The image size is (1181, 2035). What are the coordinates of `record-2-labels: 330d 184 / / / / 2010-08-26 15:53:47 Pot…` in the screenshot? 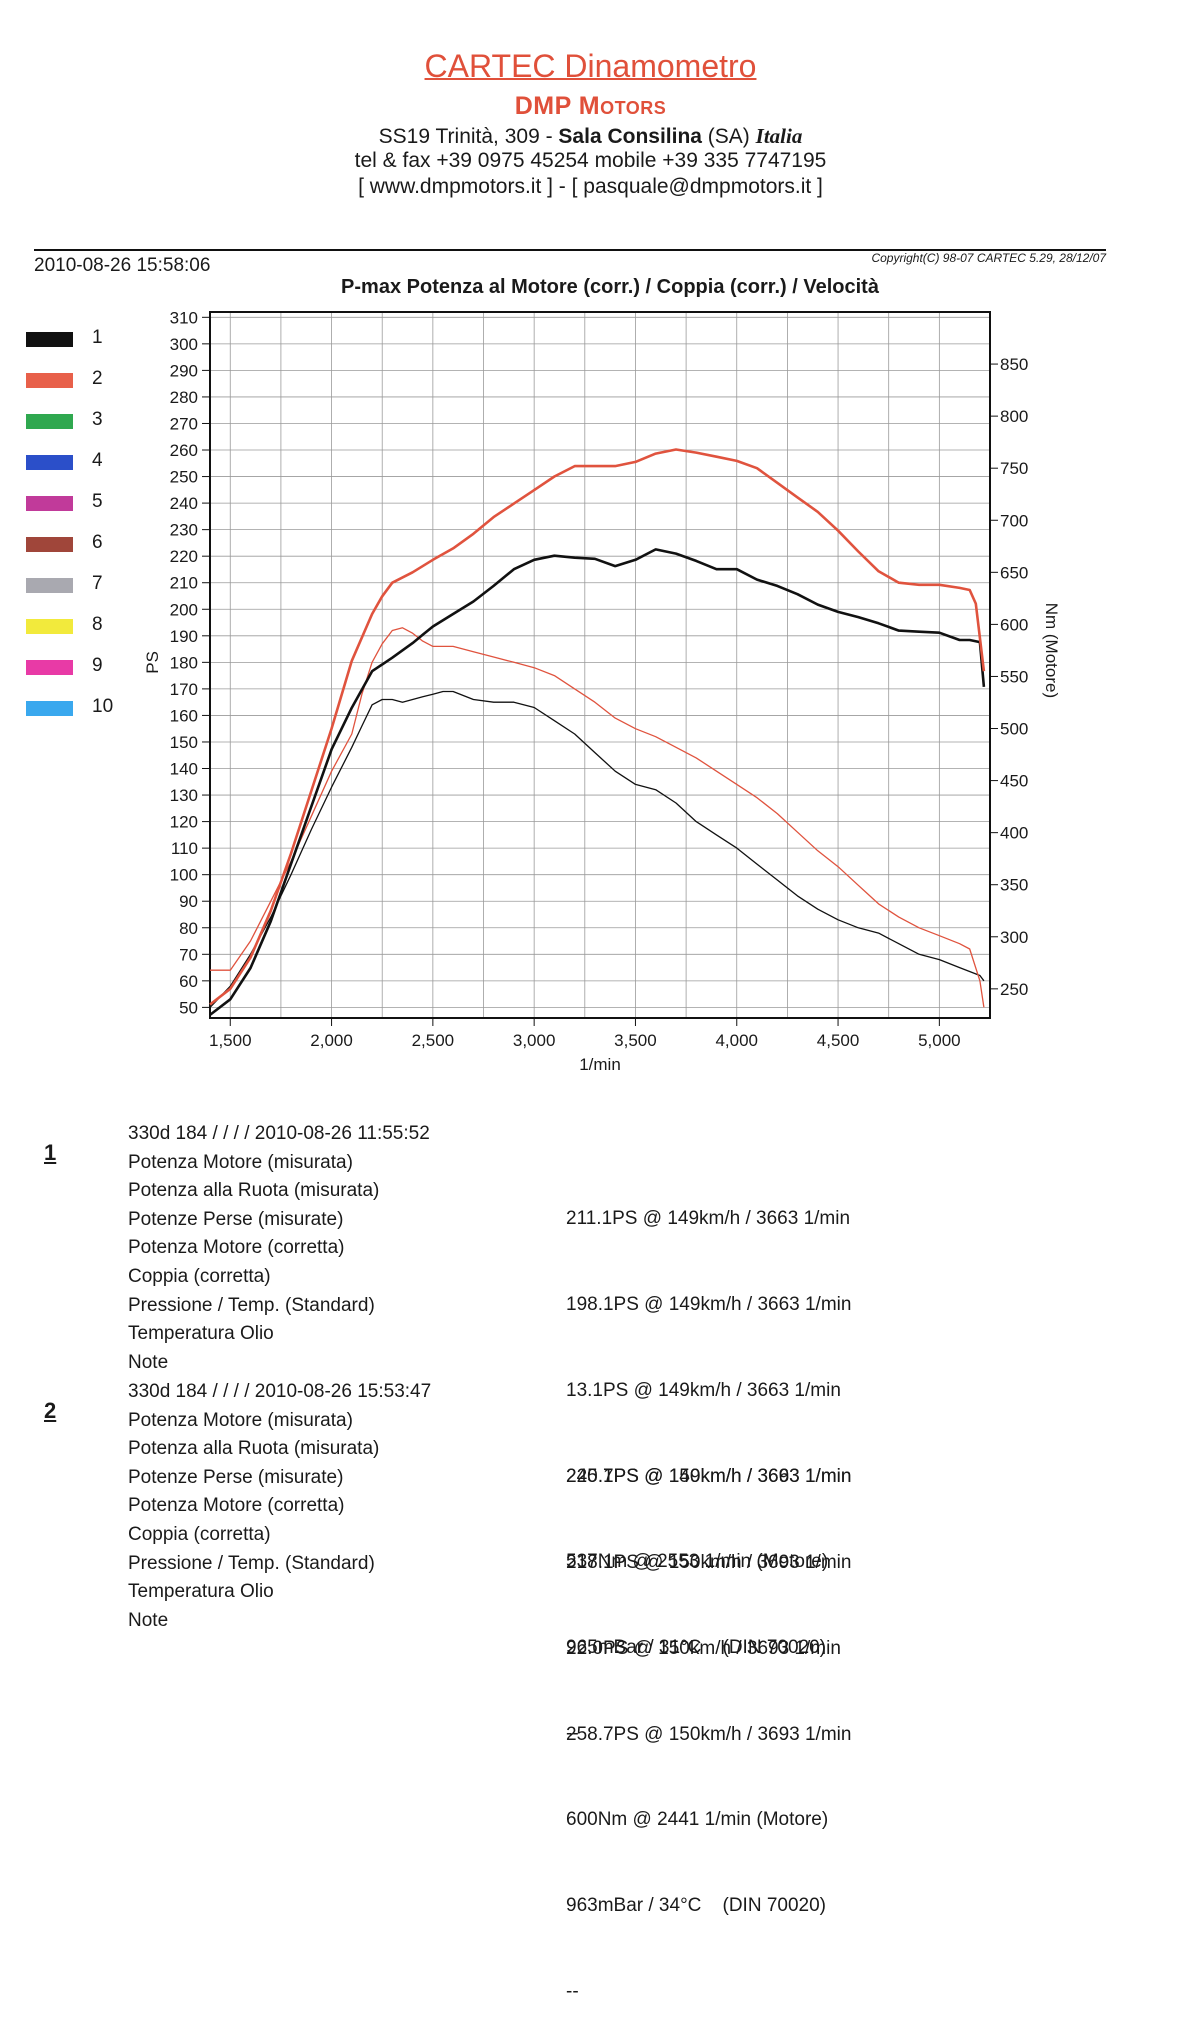 It's located at (279, 1506).